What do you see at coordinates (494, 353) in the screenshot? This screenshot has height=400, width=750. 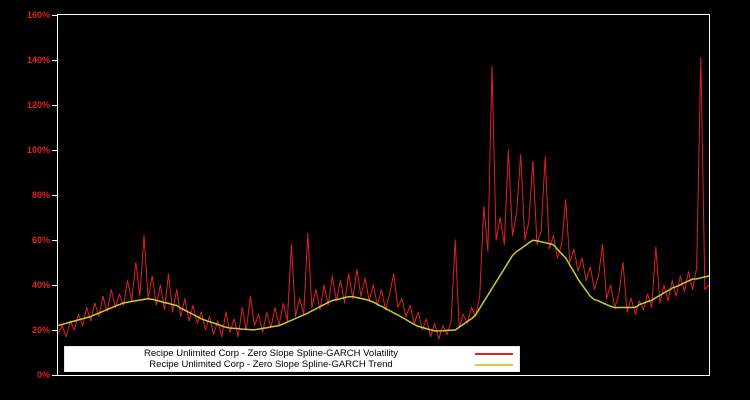 I see `volatility-line-sample-icon` at bounding box center [494, 353].